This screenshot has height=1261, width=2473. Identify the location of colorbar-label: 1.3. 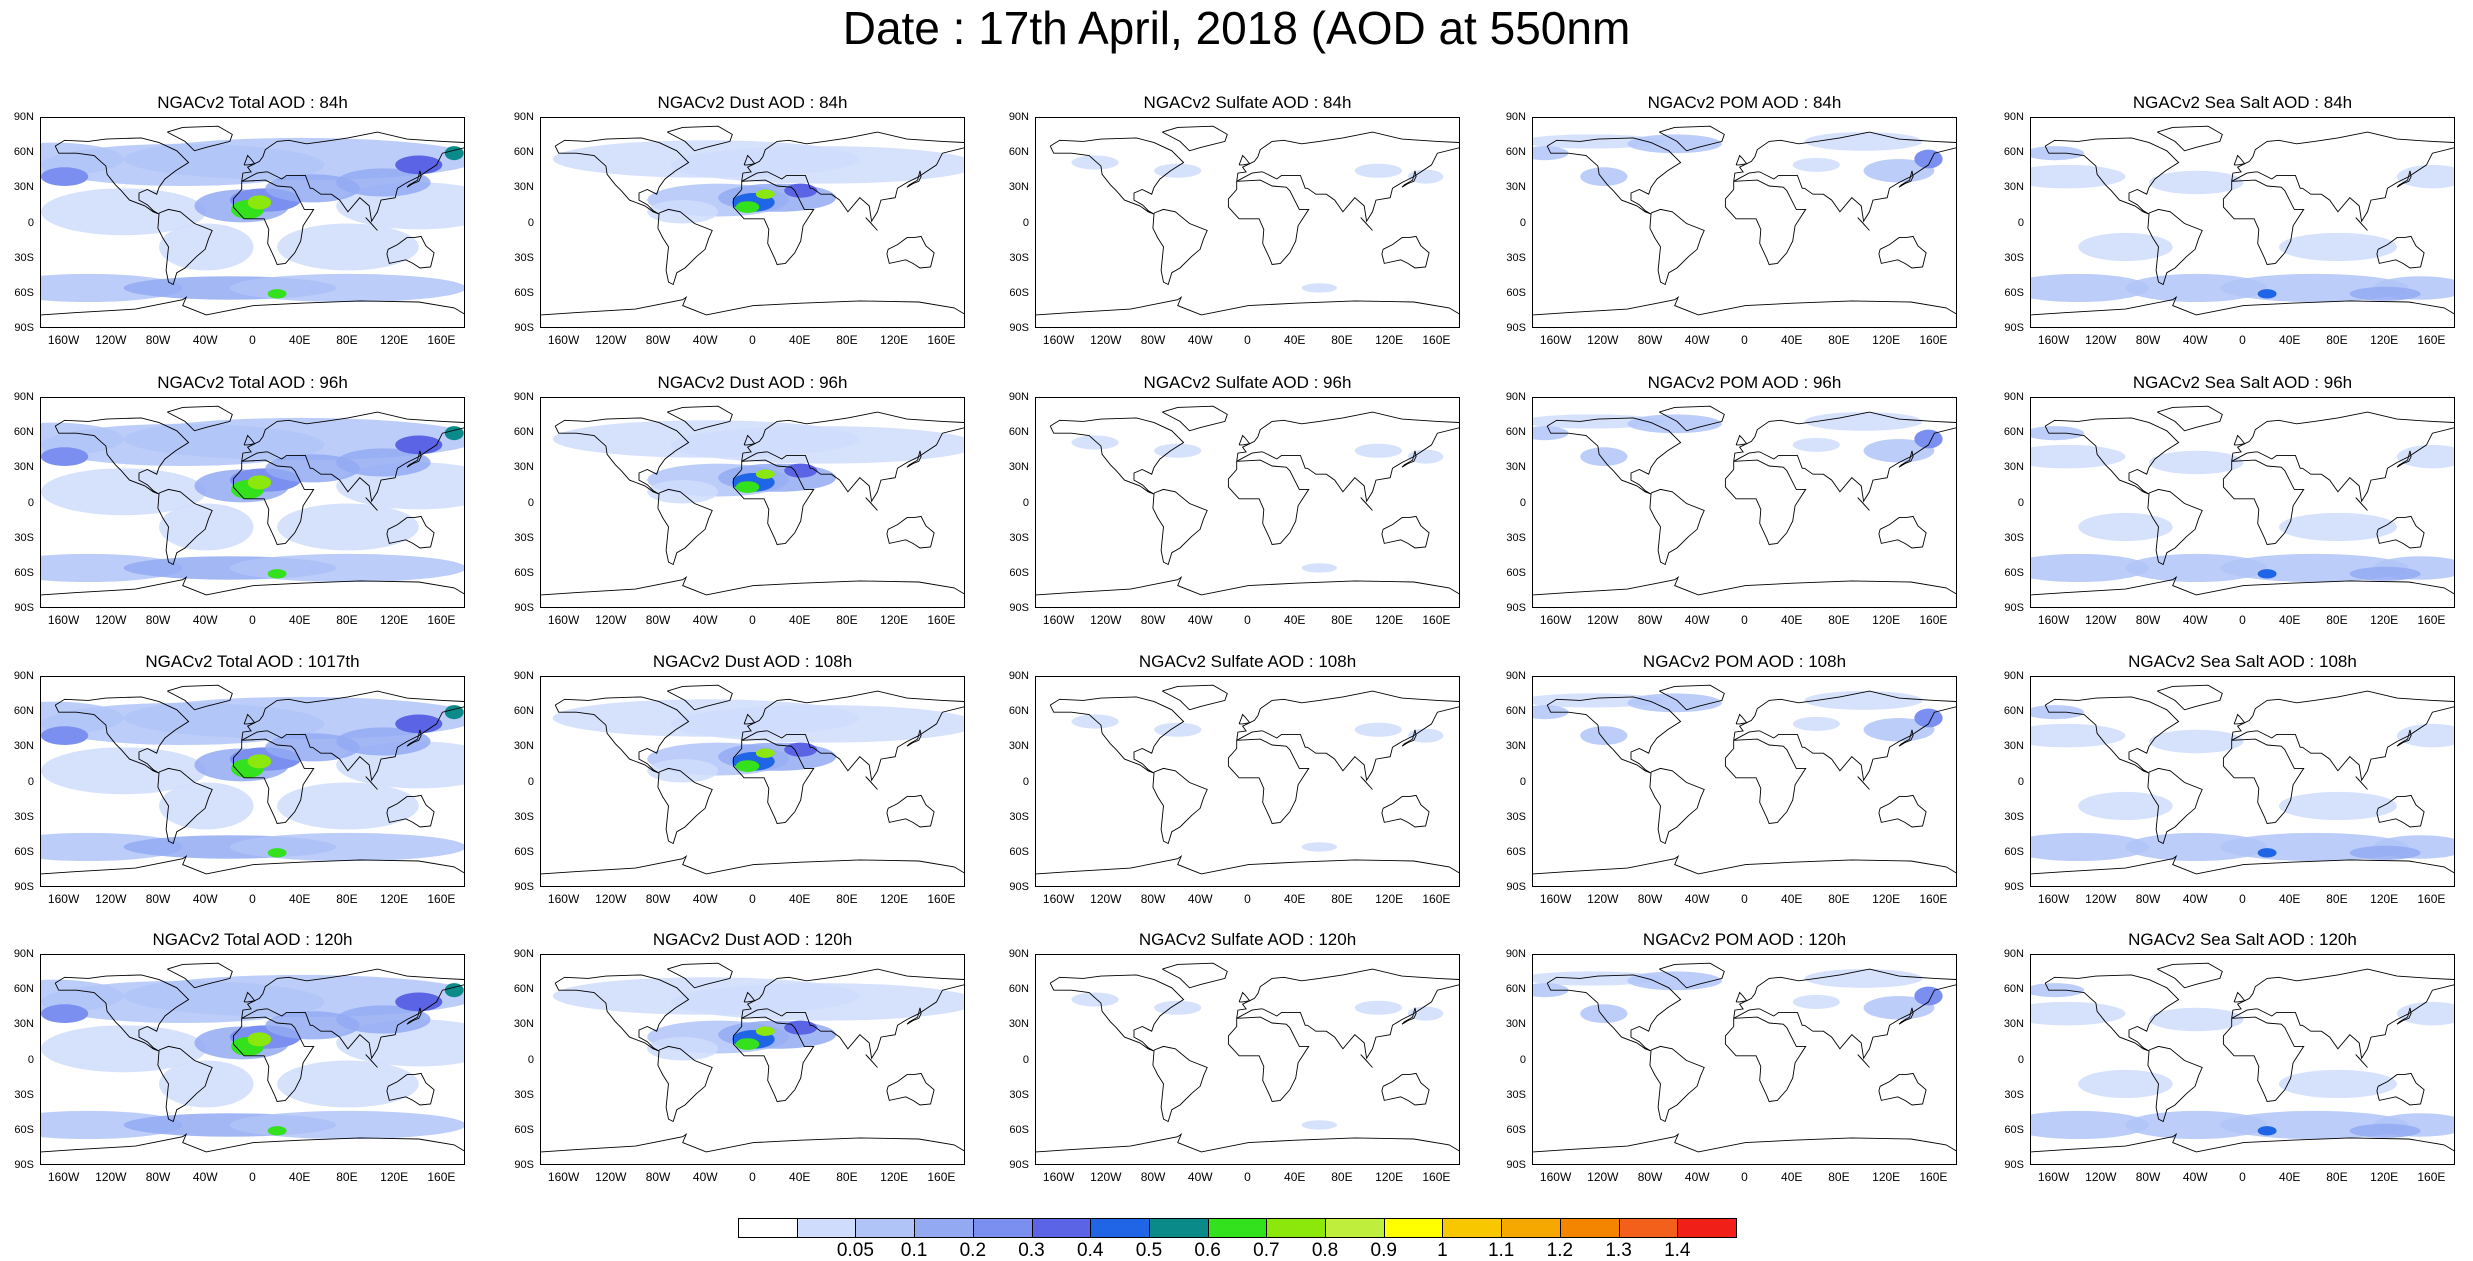
(1618, 1250).